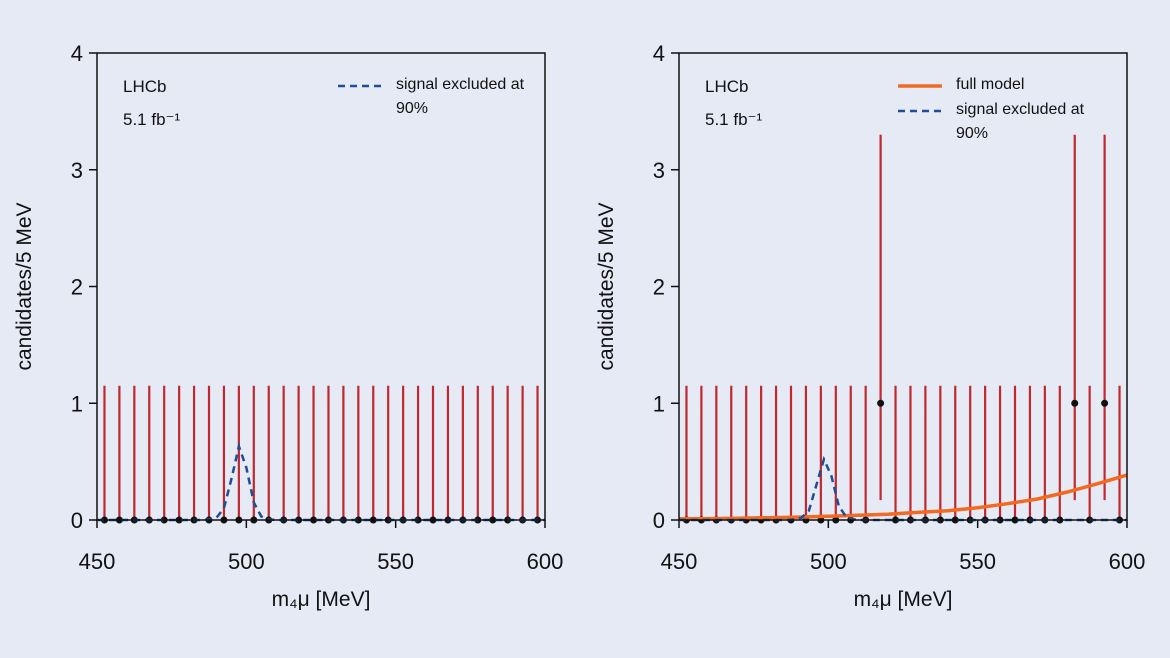 The width and height of the screenshot is (1170, 658). I want to click on legend-label: full model, so click(990, 84).